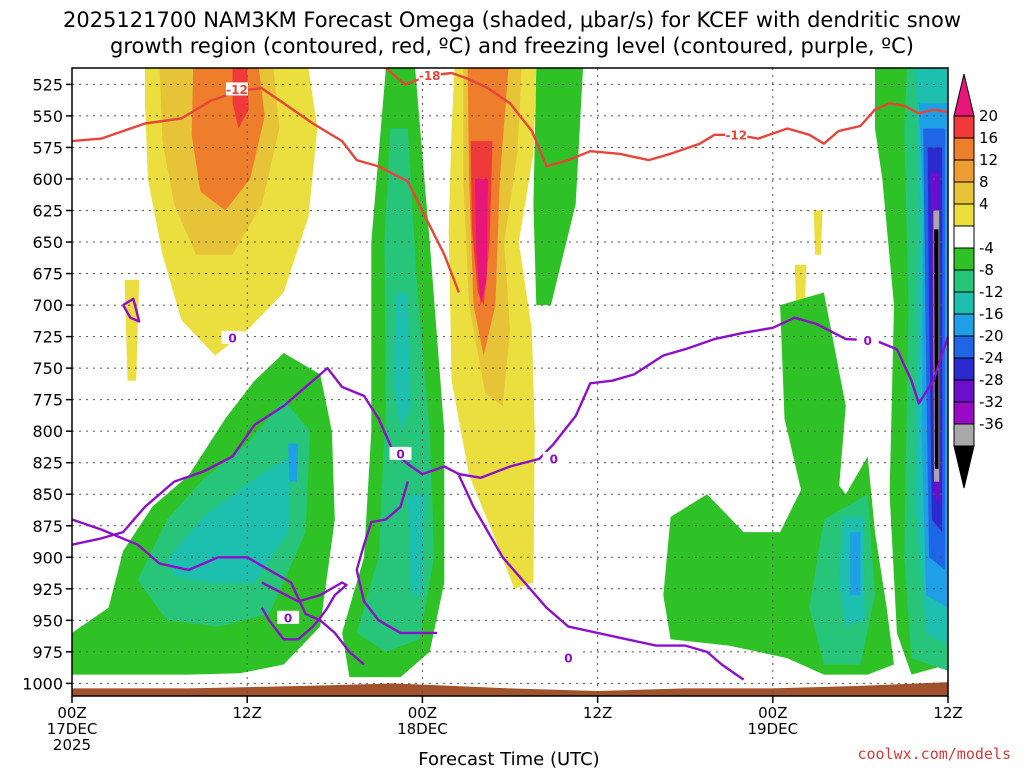  I want to click on dgz-contour-label: -18, so click(430, 76).